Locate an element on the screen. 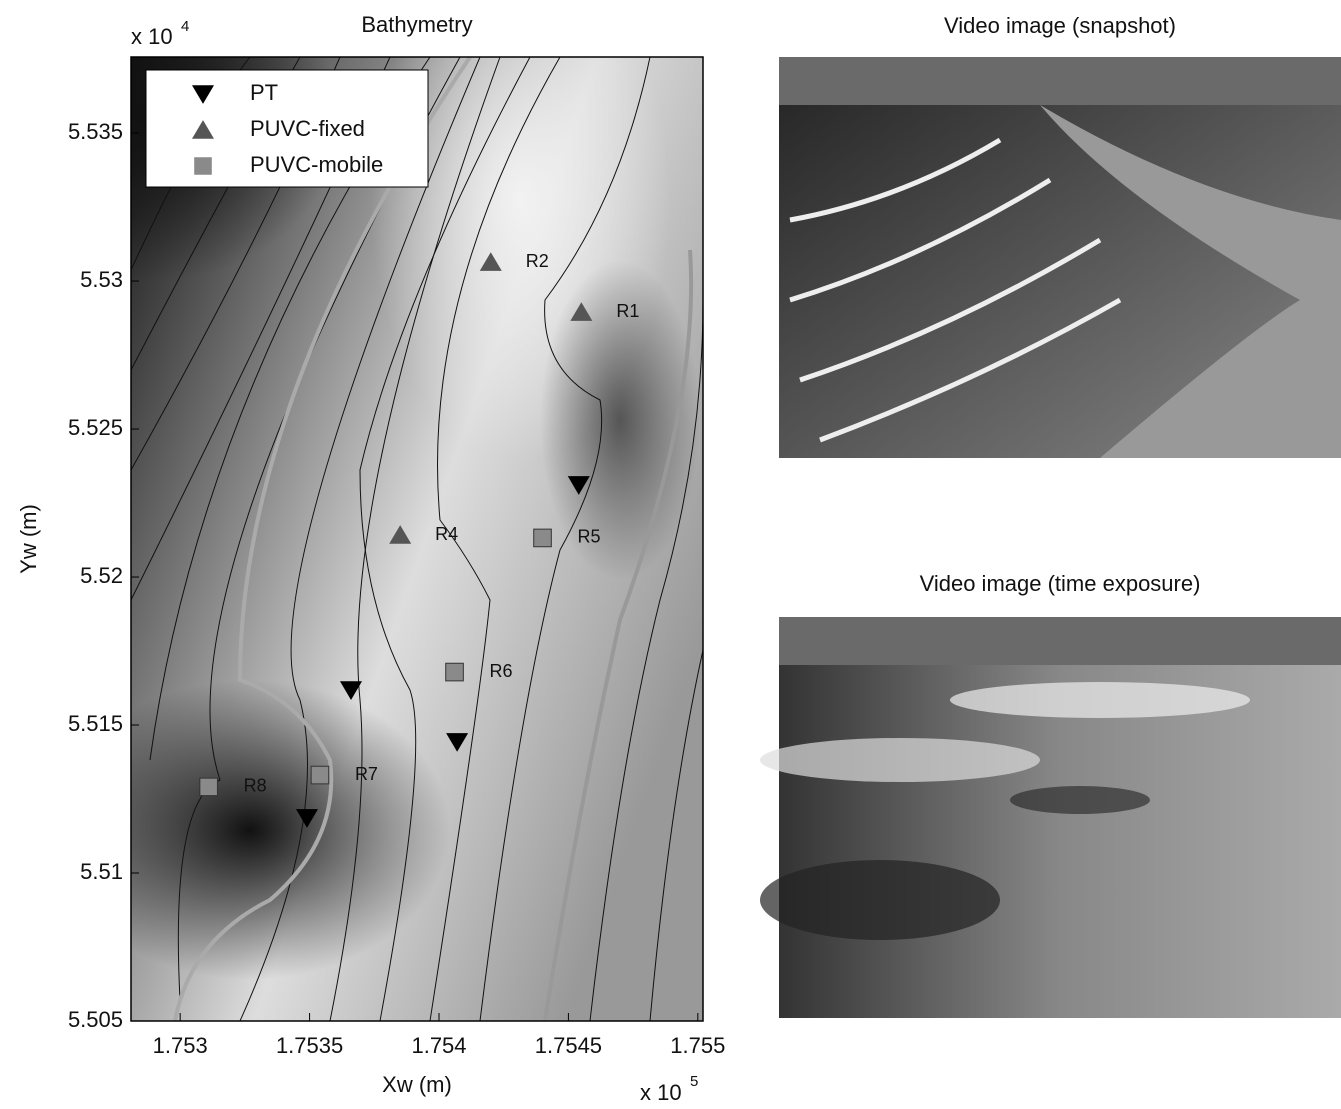 The width and height of the screenshot is (1341, 1109). y-tick-label: 5.515 is located at coordinates (95, 723).